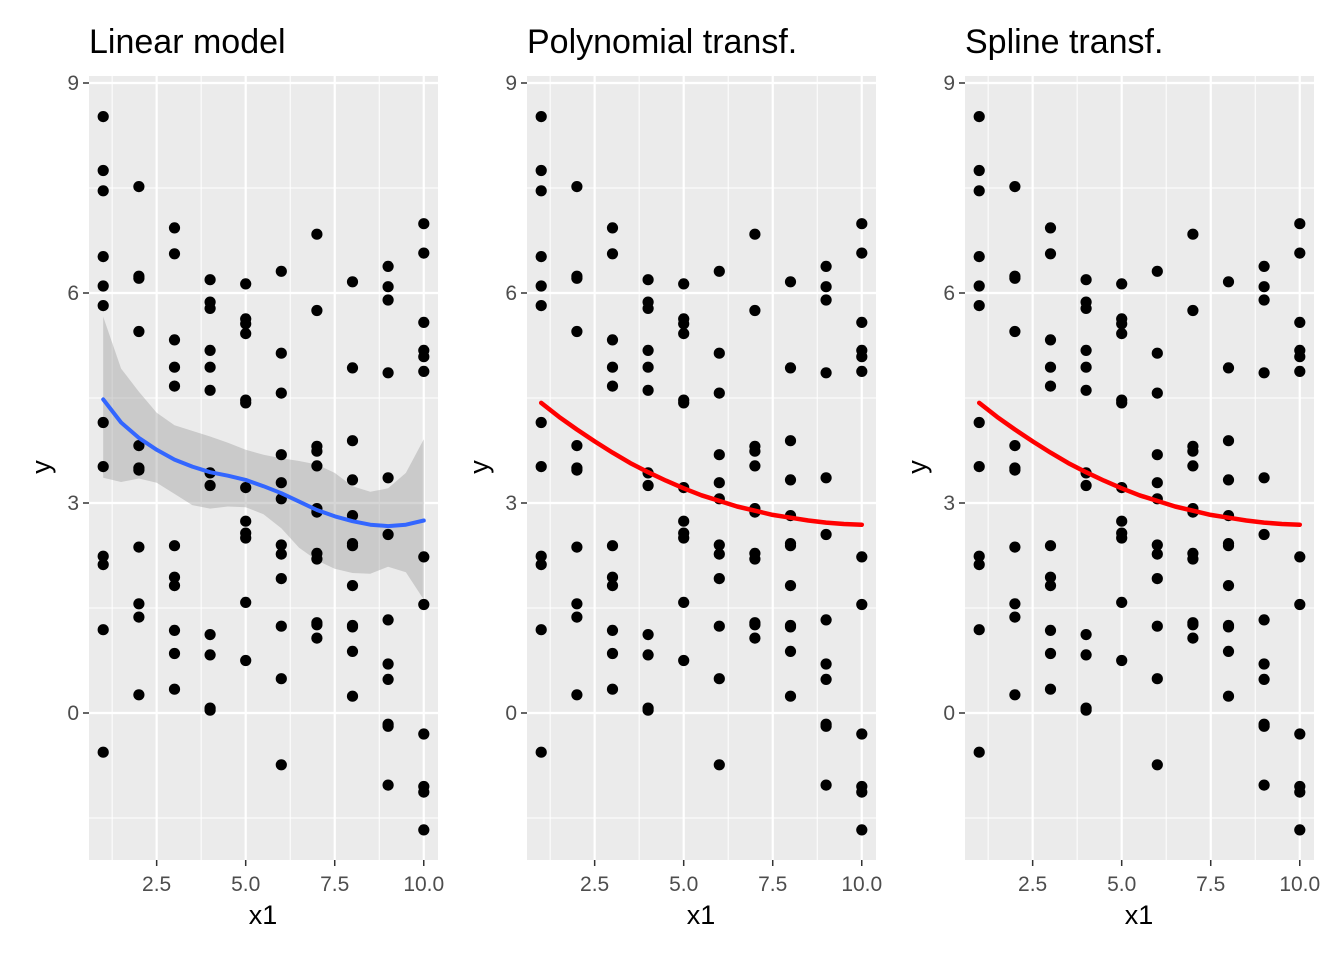 The height and width of the screenshot is (960, 1344). Describe the element at coordinates (73, 83) in the screenshot. I see `y-tick-label: 9` at that location.